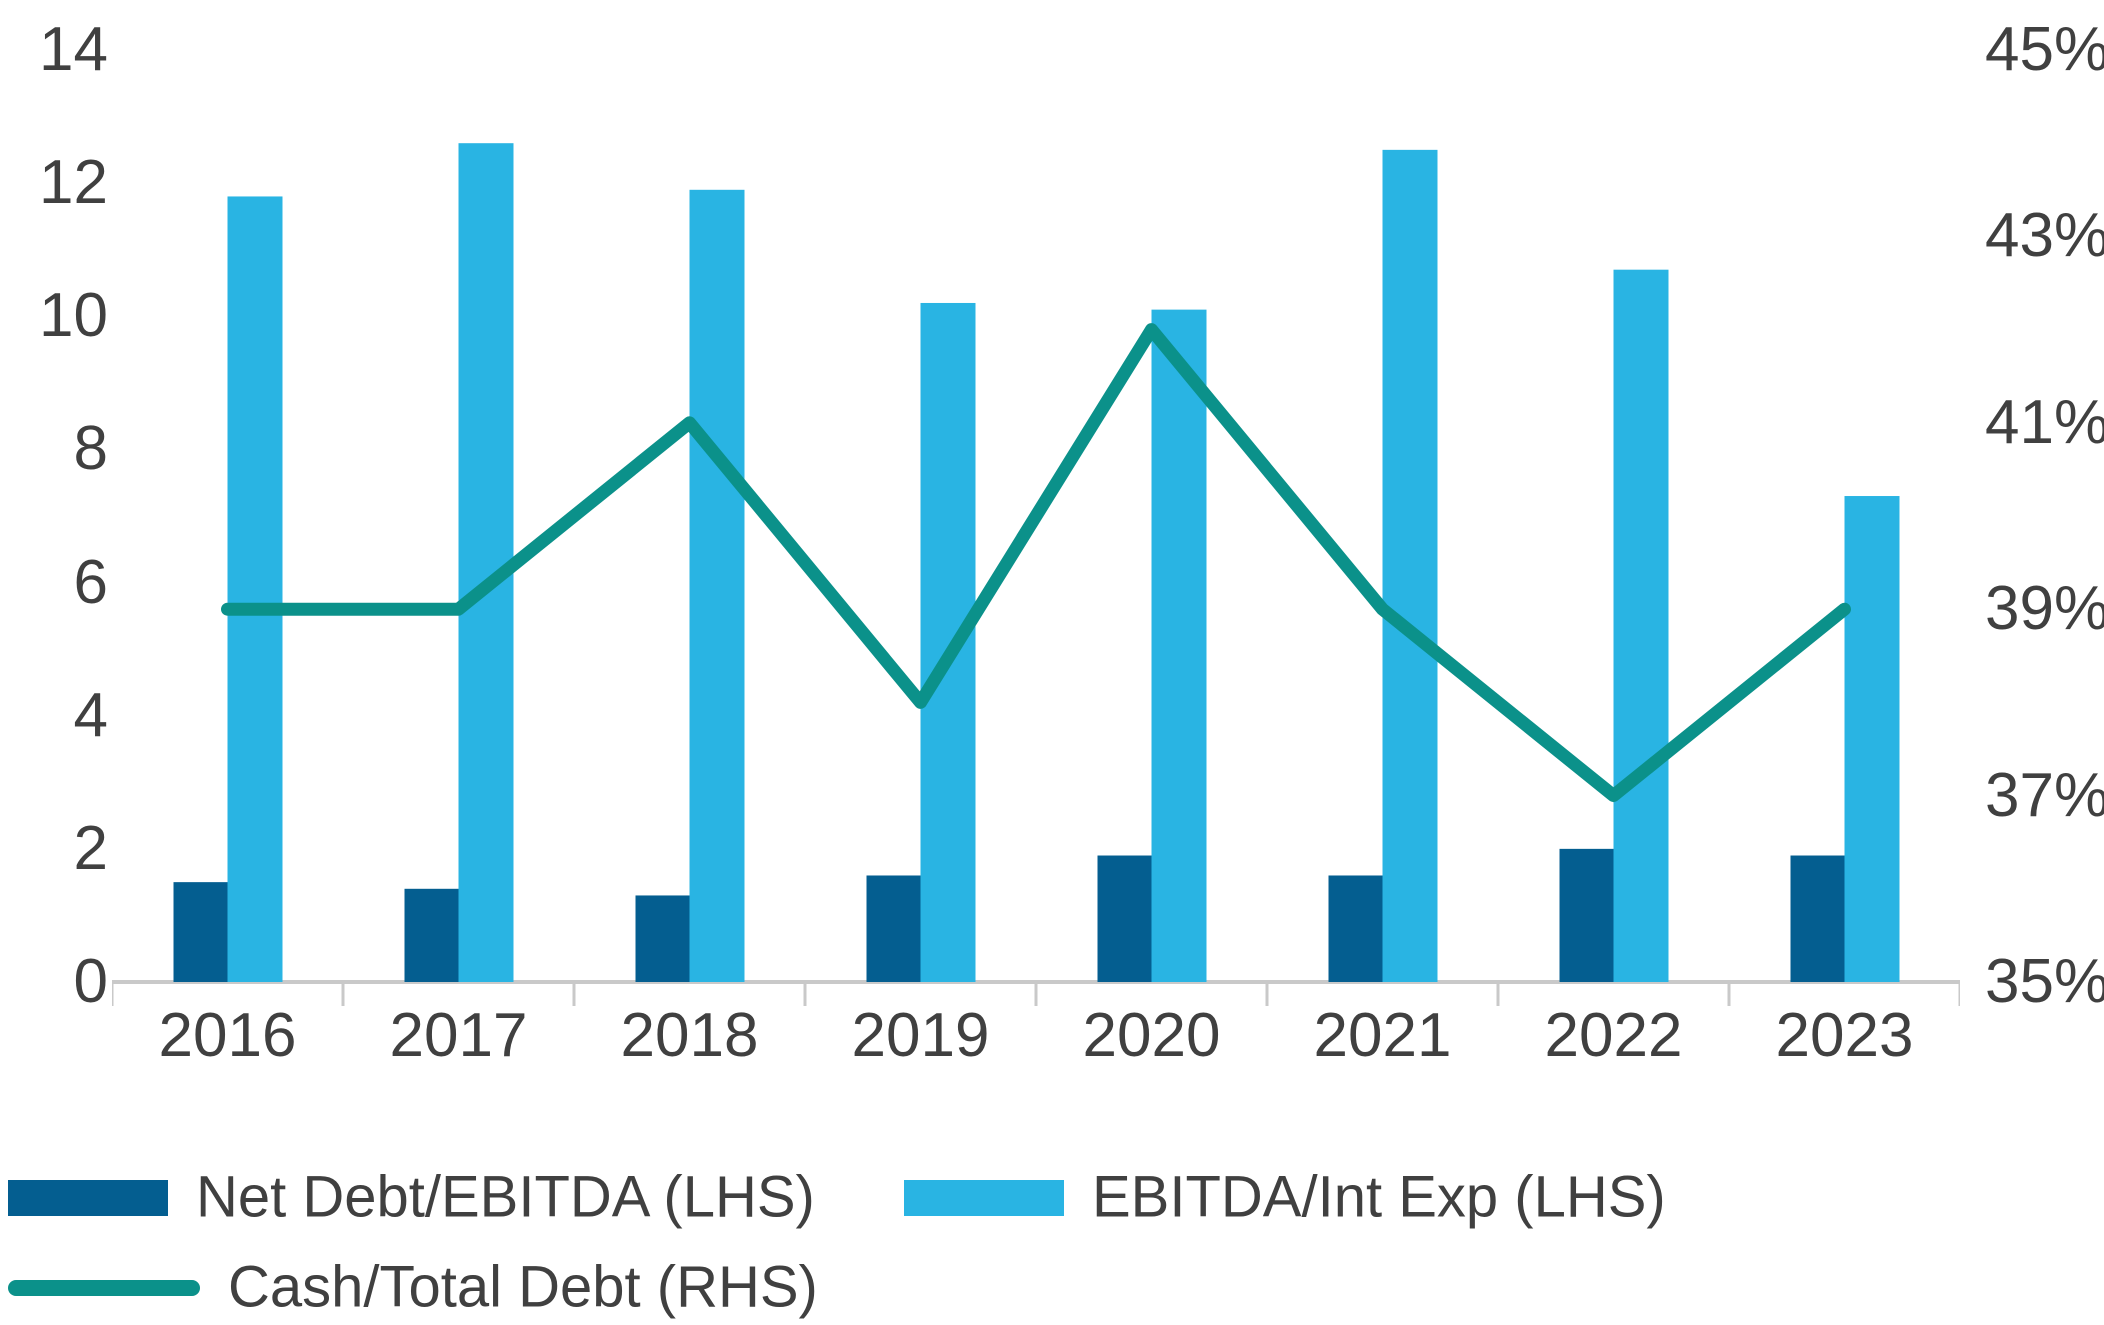 This screenshot has height=1325, width=2104. I want to click on net-debt-ebitda-bar-2017, so click(431, 935).